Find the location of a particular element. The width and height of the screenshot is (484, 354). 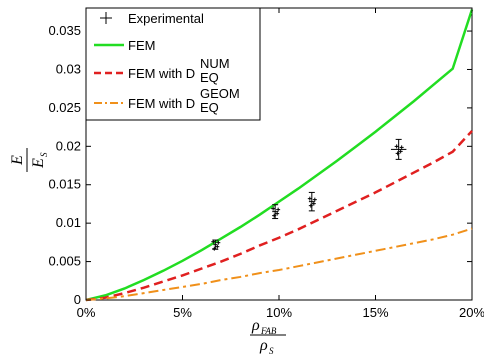

legend-sup-fem-geom: GEOM is located at coordinates (220, 93).